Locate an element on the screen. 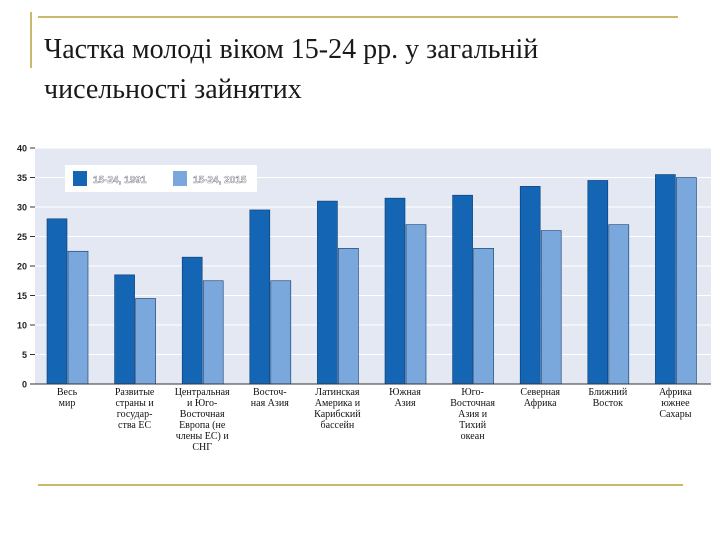 The width and height of the screenshot is (720, 540). category-label: Развитые страны и государ- ства ЕС is located at coordinates (134, 409).